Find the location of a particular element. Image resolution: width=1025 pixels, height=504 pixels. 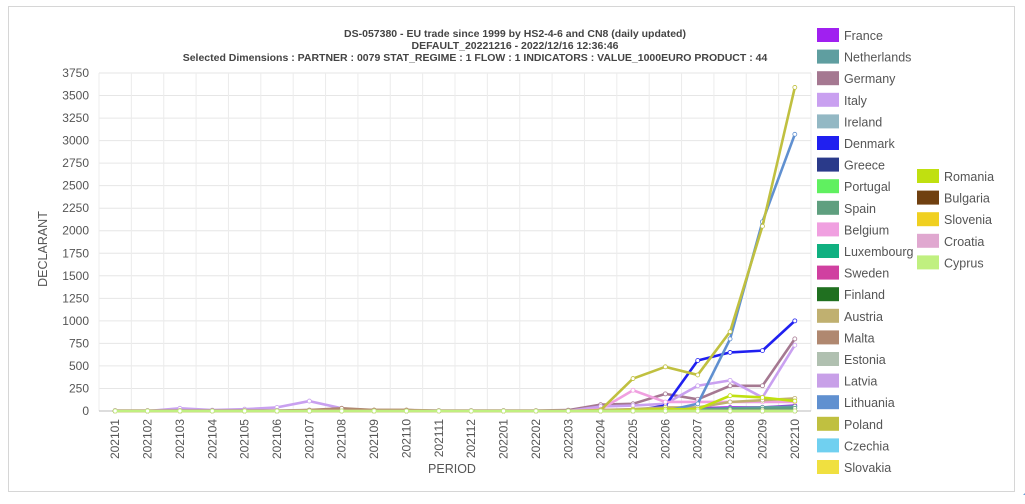

series-cyprus is located at coordinates (455, 411).